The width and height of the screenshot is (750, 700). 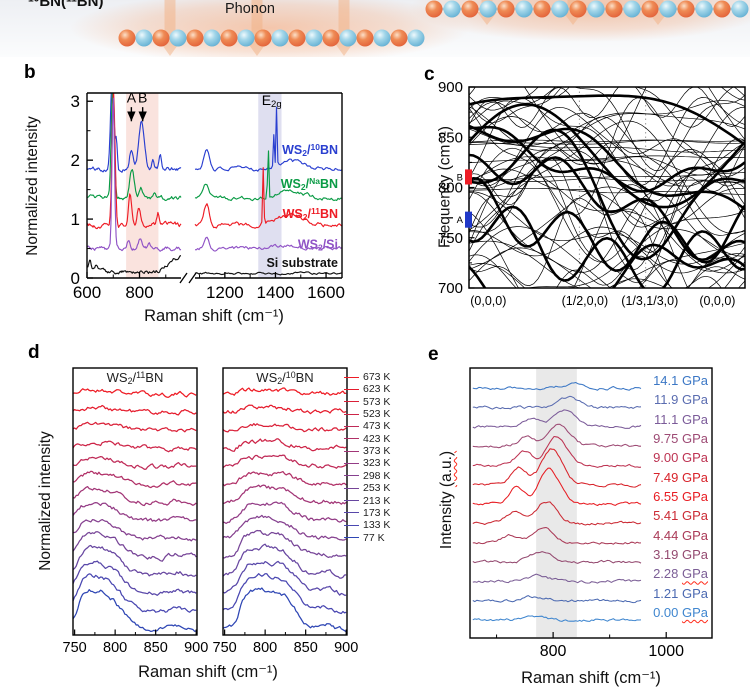 I want to click on spectrum-legend-label: WS2/10BN, so click(x=310, y=150).